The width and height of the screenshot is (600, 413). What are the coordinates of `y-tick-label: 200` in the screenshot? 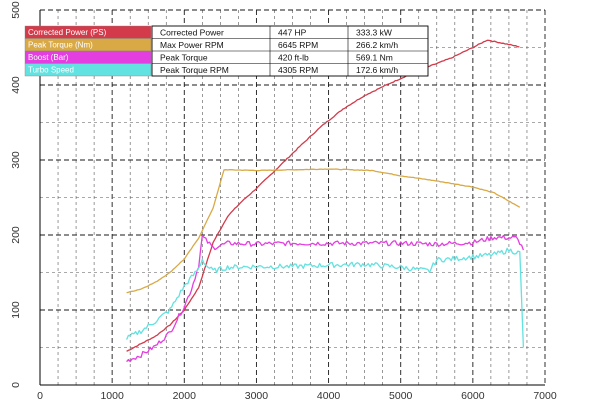 It's located at (16, 235).